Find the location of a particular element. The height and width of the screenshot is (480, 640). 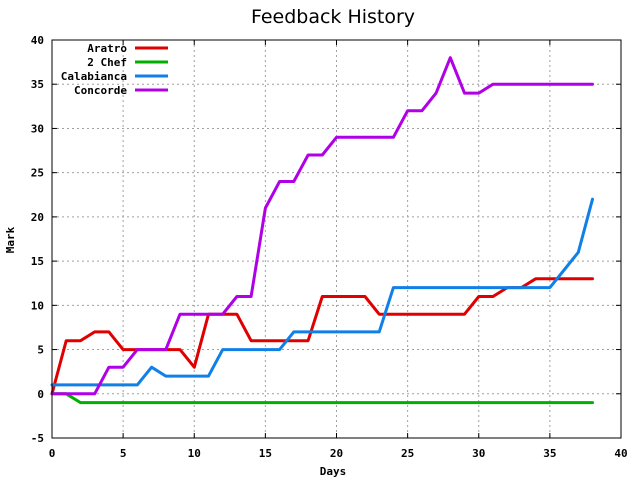

y-tick-label: 15 is located at coordinates (37, 261).